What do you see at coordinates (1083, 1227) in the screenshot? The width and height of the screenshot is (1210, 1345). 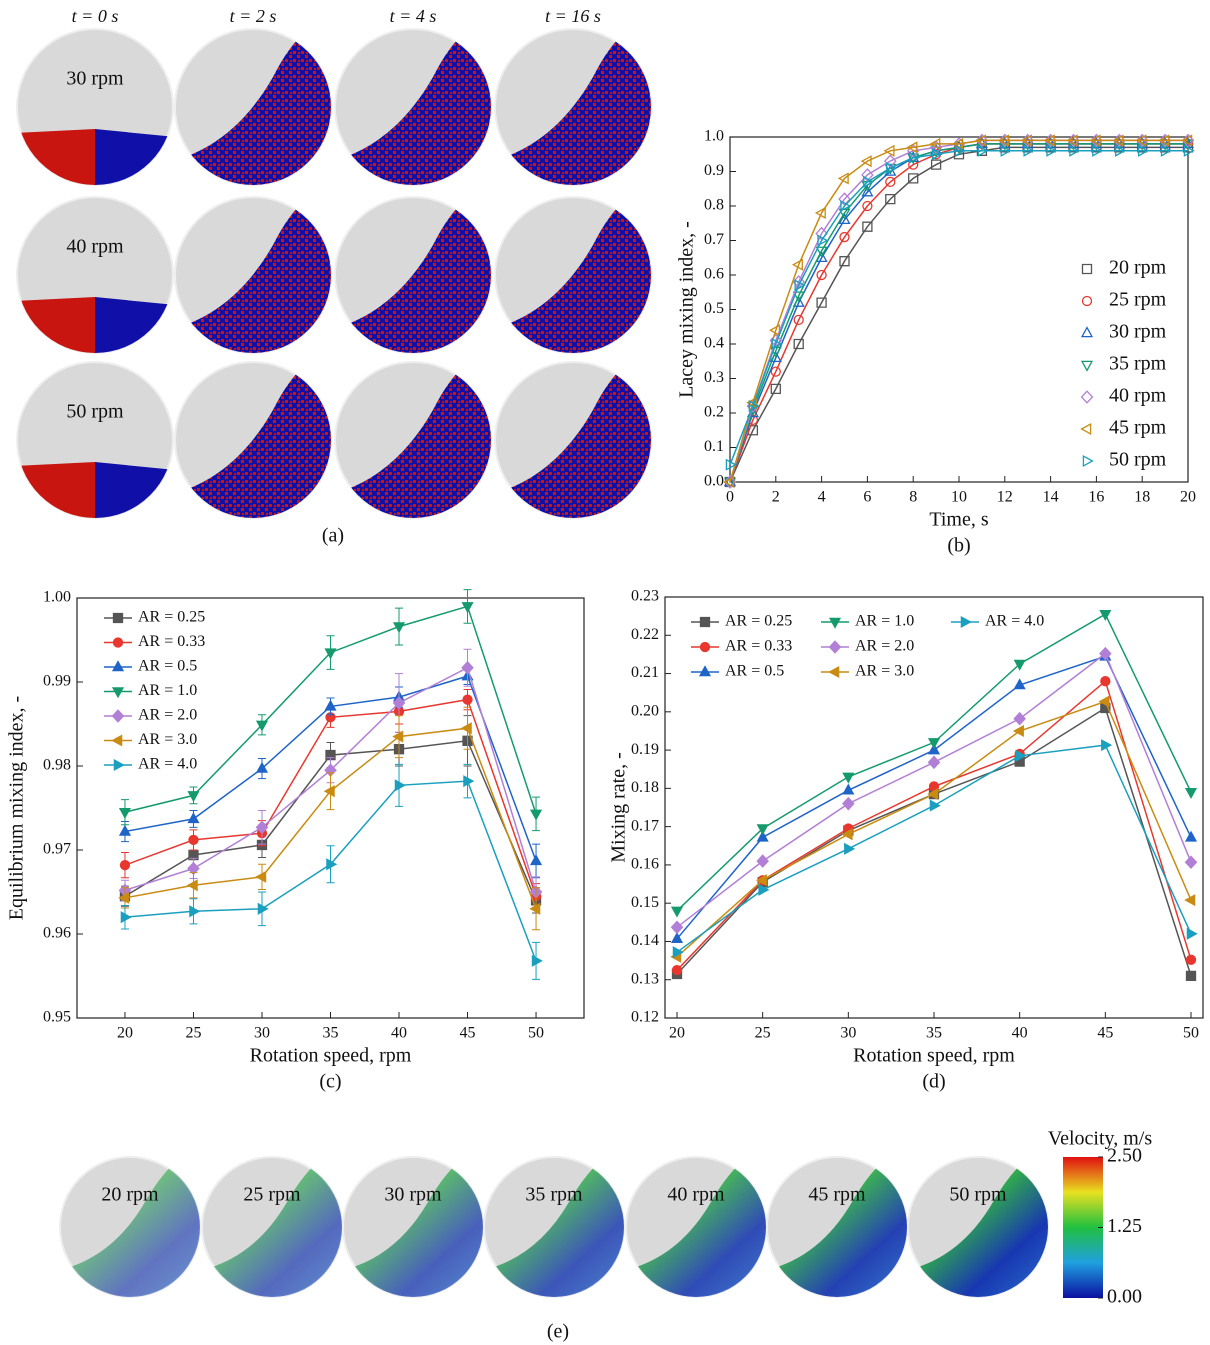 I see `colorbar` at bounding box center [1083, 1227].